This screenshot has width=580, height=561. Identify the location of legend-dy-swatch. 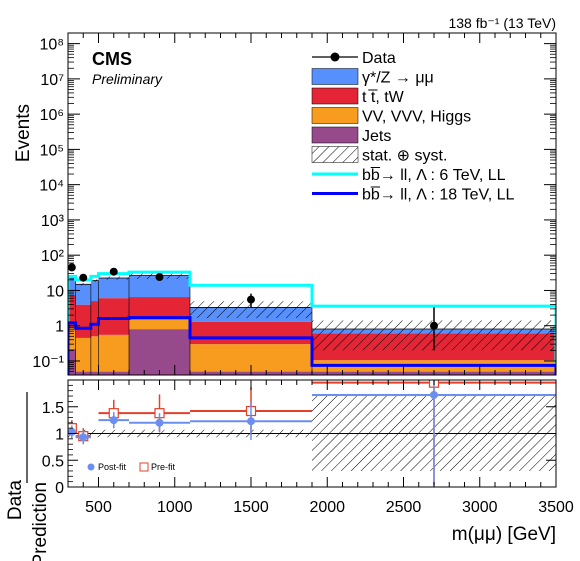
(335, 76).